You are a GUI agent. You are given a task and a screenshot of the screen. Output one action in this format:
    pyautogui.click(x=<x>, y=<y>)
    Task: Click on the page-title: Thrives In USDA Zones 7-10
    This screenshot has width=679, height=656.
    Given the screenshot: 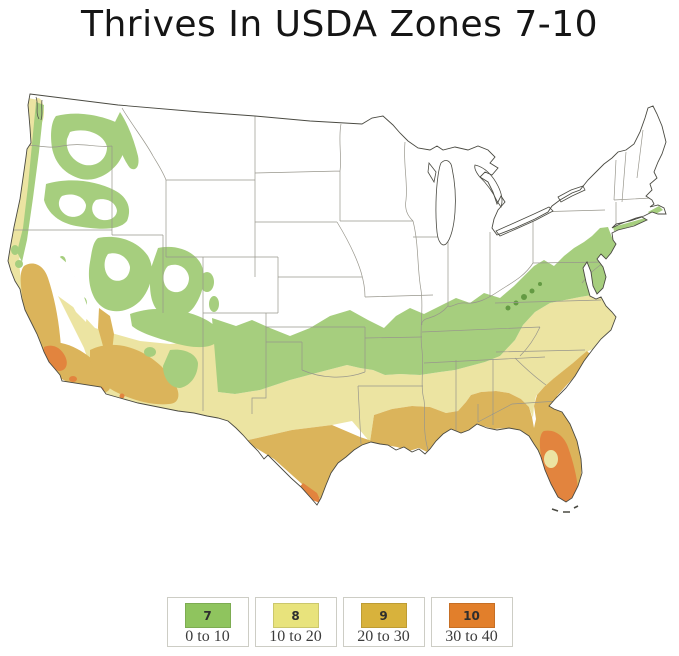 What is the action you would take?
    pyautogui.click(x=339, y=24)
    